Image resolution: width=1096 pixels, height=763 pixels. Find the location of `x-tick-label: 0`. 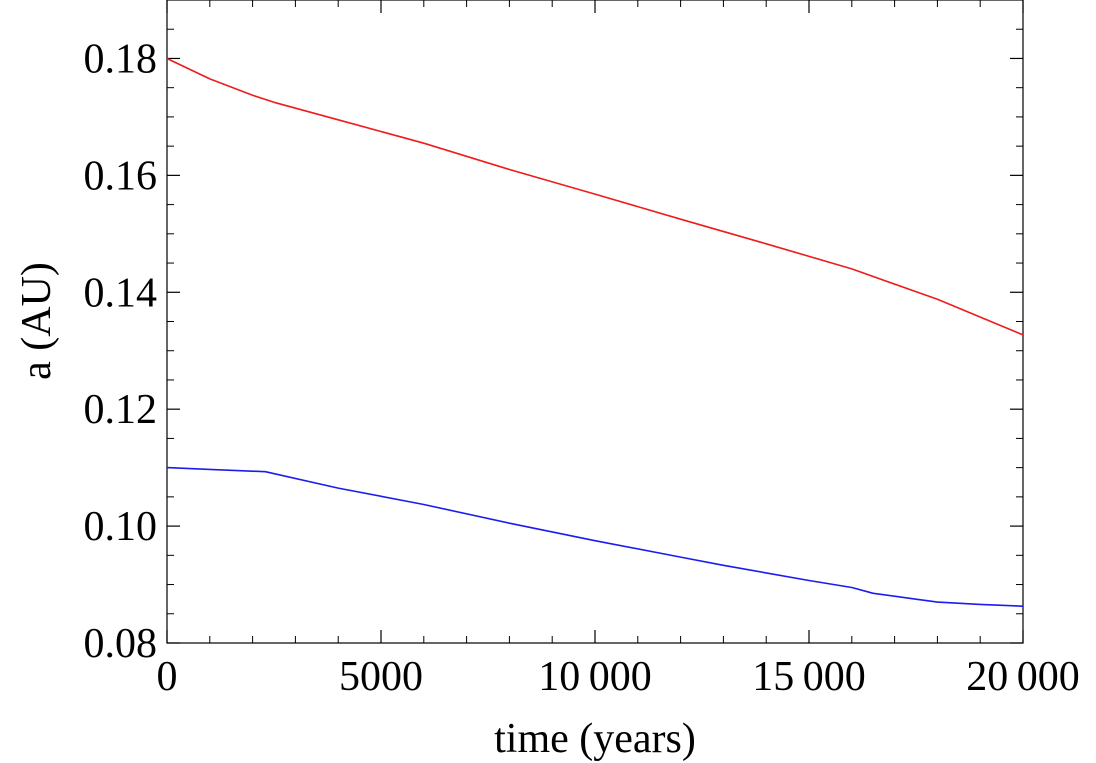

x-tick-label: 0 is located at coordinates (167, 677).